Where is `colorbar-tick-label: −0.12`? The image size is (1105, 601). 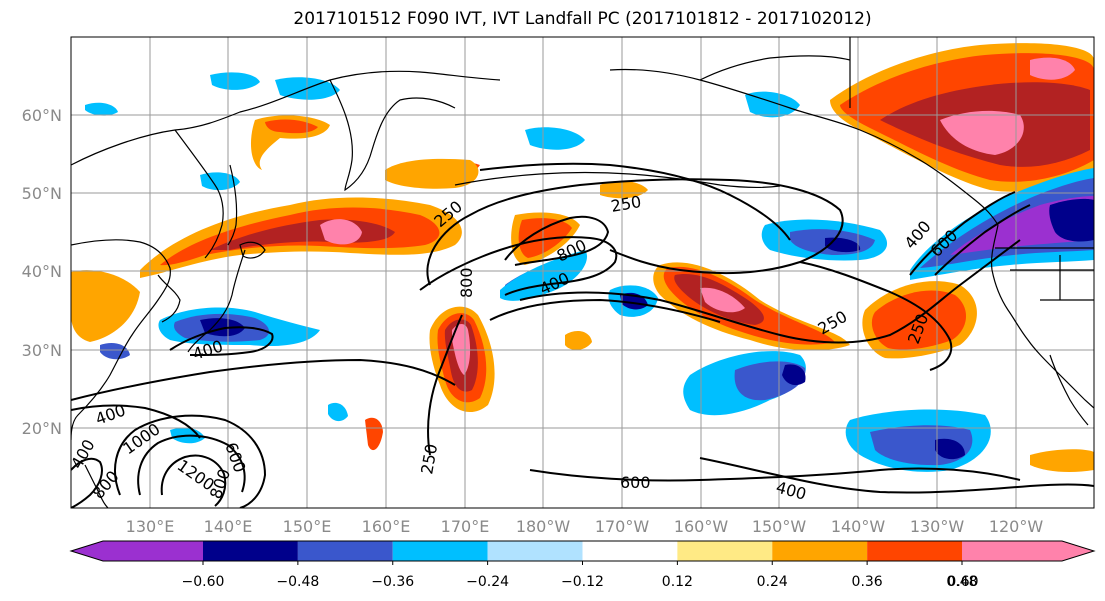 colorbar-tick-label: −0.12 is located at coordinates (582, 582).